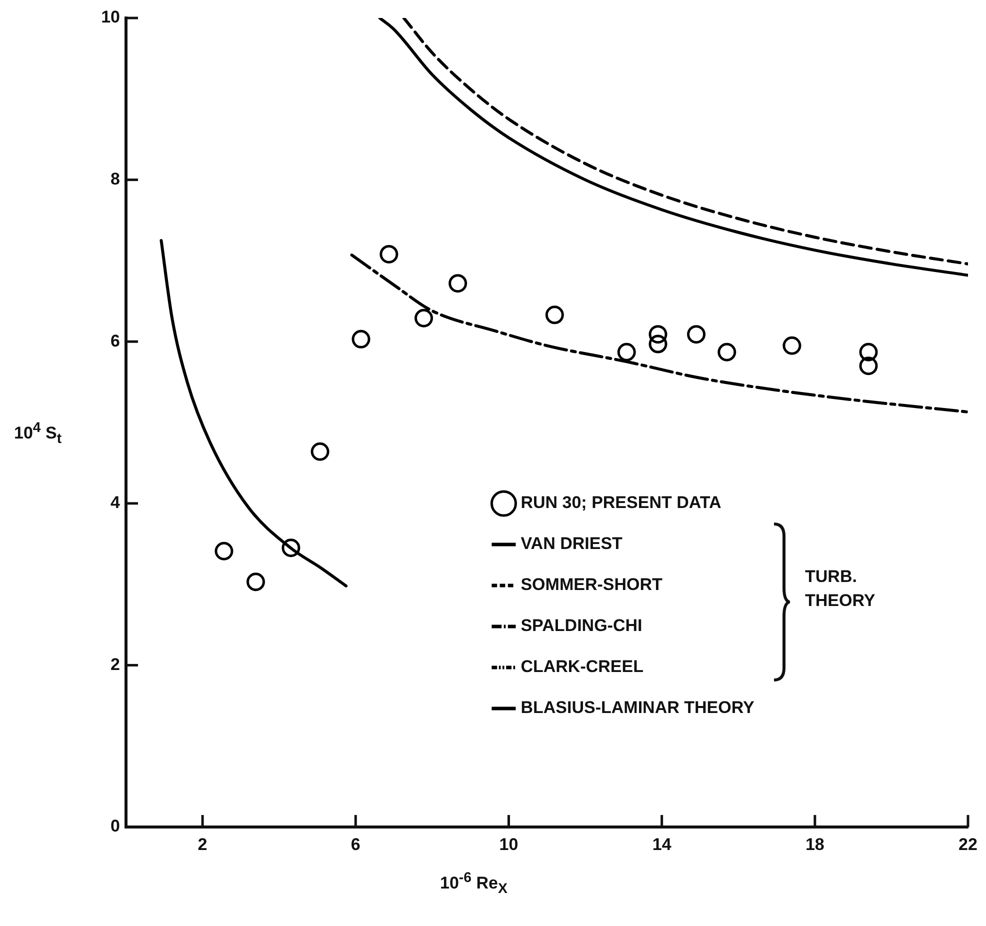 The image size is (986, 926). I want to click on legend-label: RUN 30; PRESENT DATA, so click(621, 502).